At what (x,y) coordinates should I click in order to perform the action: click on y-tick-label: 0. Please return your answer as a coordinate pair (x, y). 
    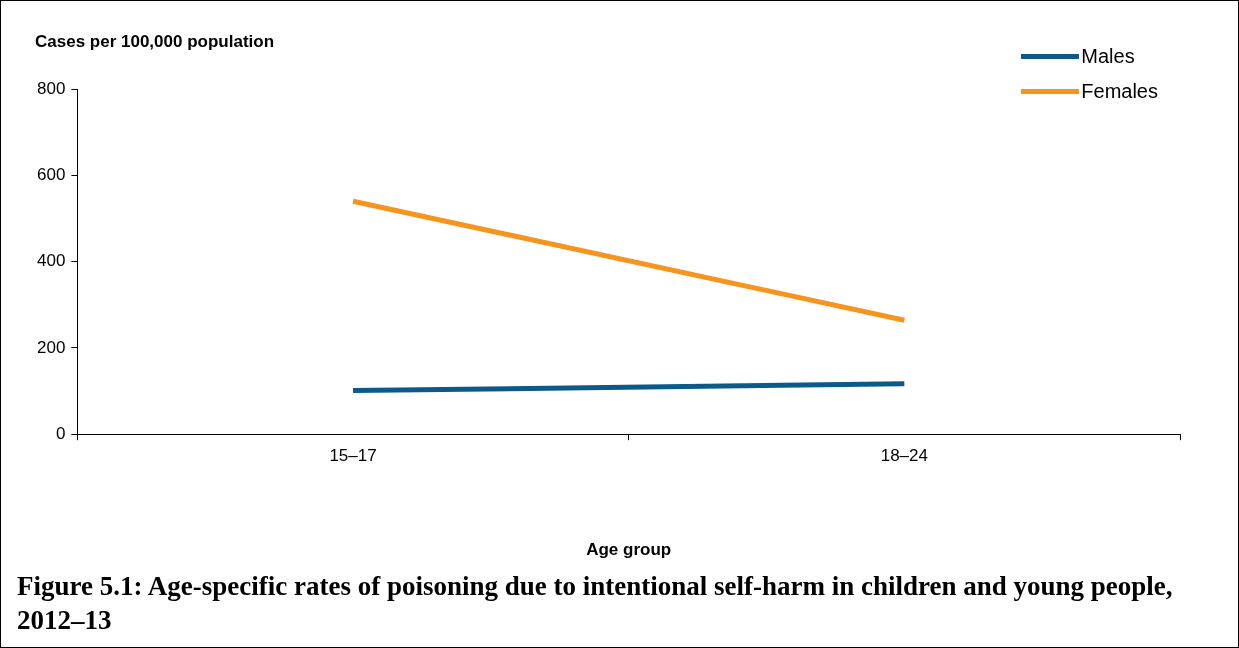
    Looking at the image, I should click on (60, 433).